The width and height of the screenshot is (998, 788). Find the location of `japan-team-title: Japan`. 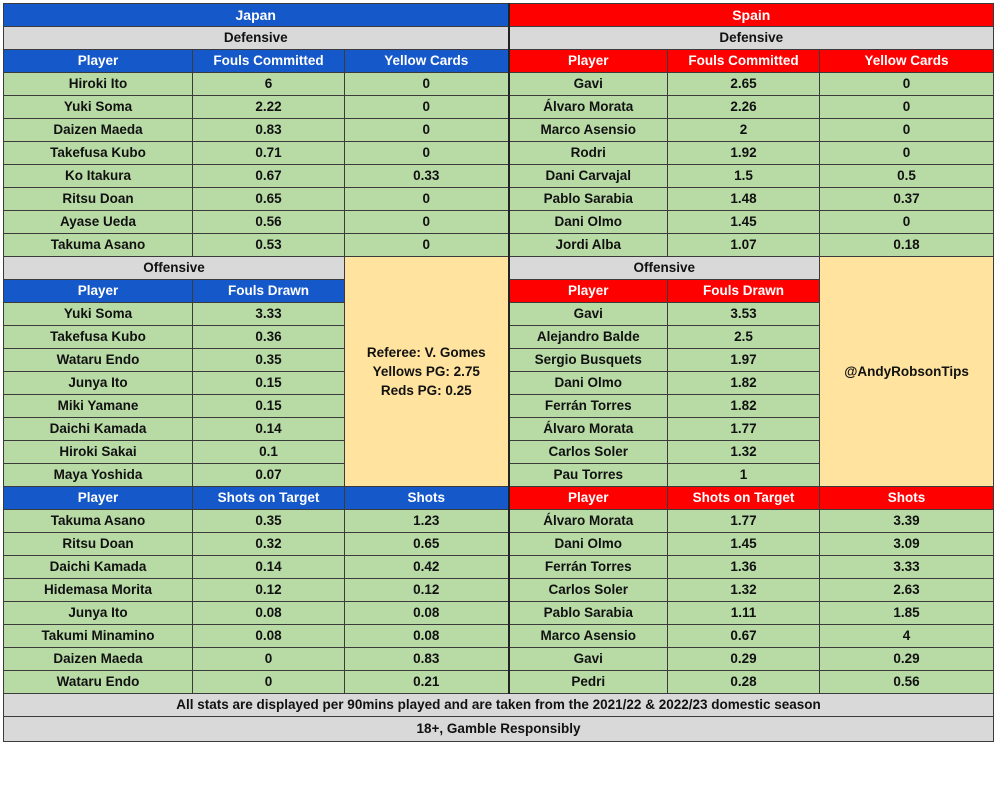

japan-team-title: Japan is located at coordinates (256, 15).